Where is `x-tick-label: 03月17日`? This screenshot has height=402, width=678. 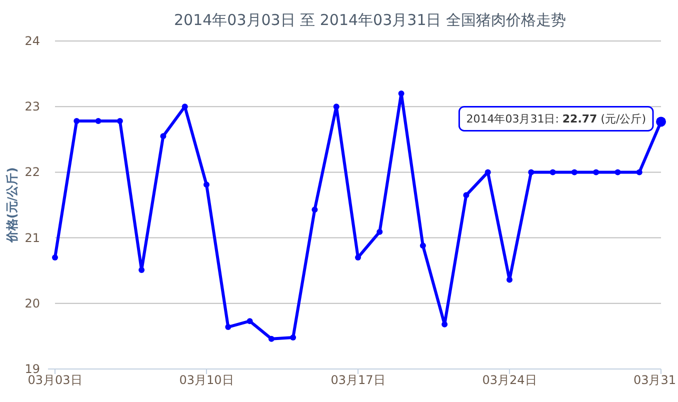 x-tick-label: 03月17日 is located at coordinates (358, 380).